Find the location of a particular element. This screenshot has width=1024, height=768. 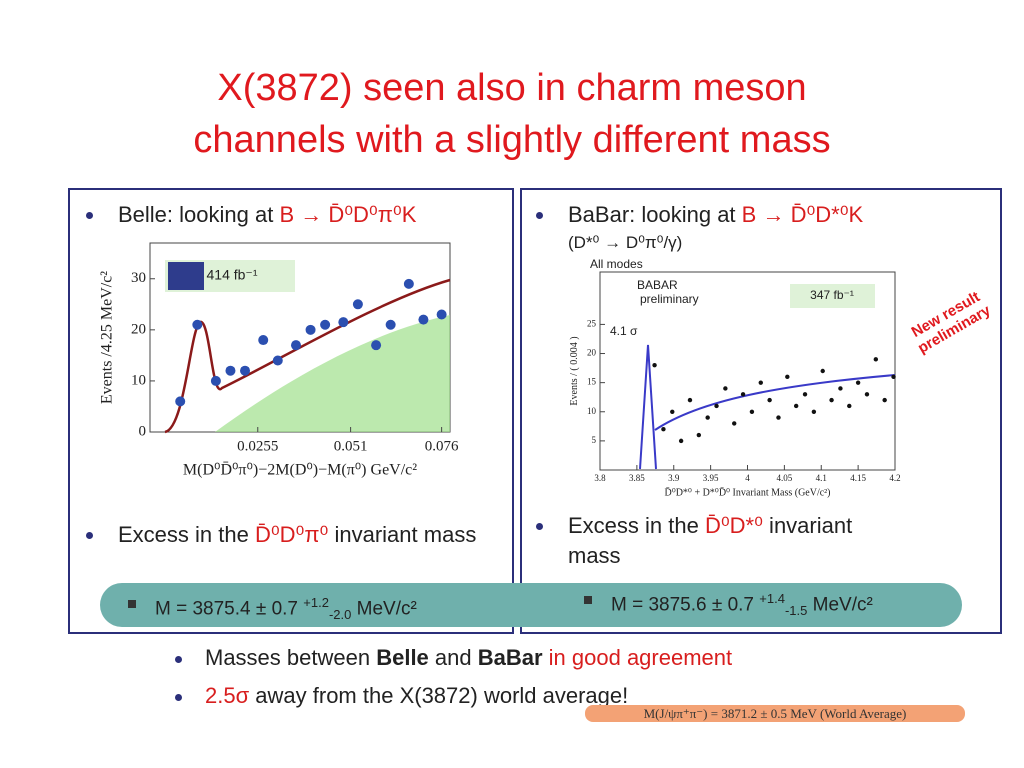

decay: B → D̄⁰D⁰π⁰K is located at coordinates (348, 214).